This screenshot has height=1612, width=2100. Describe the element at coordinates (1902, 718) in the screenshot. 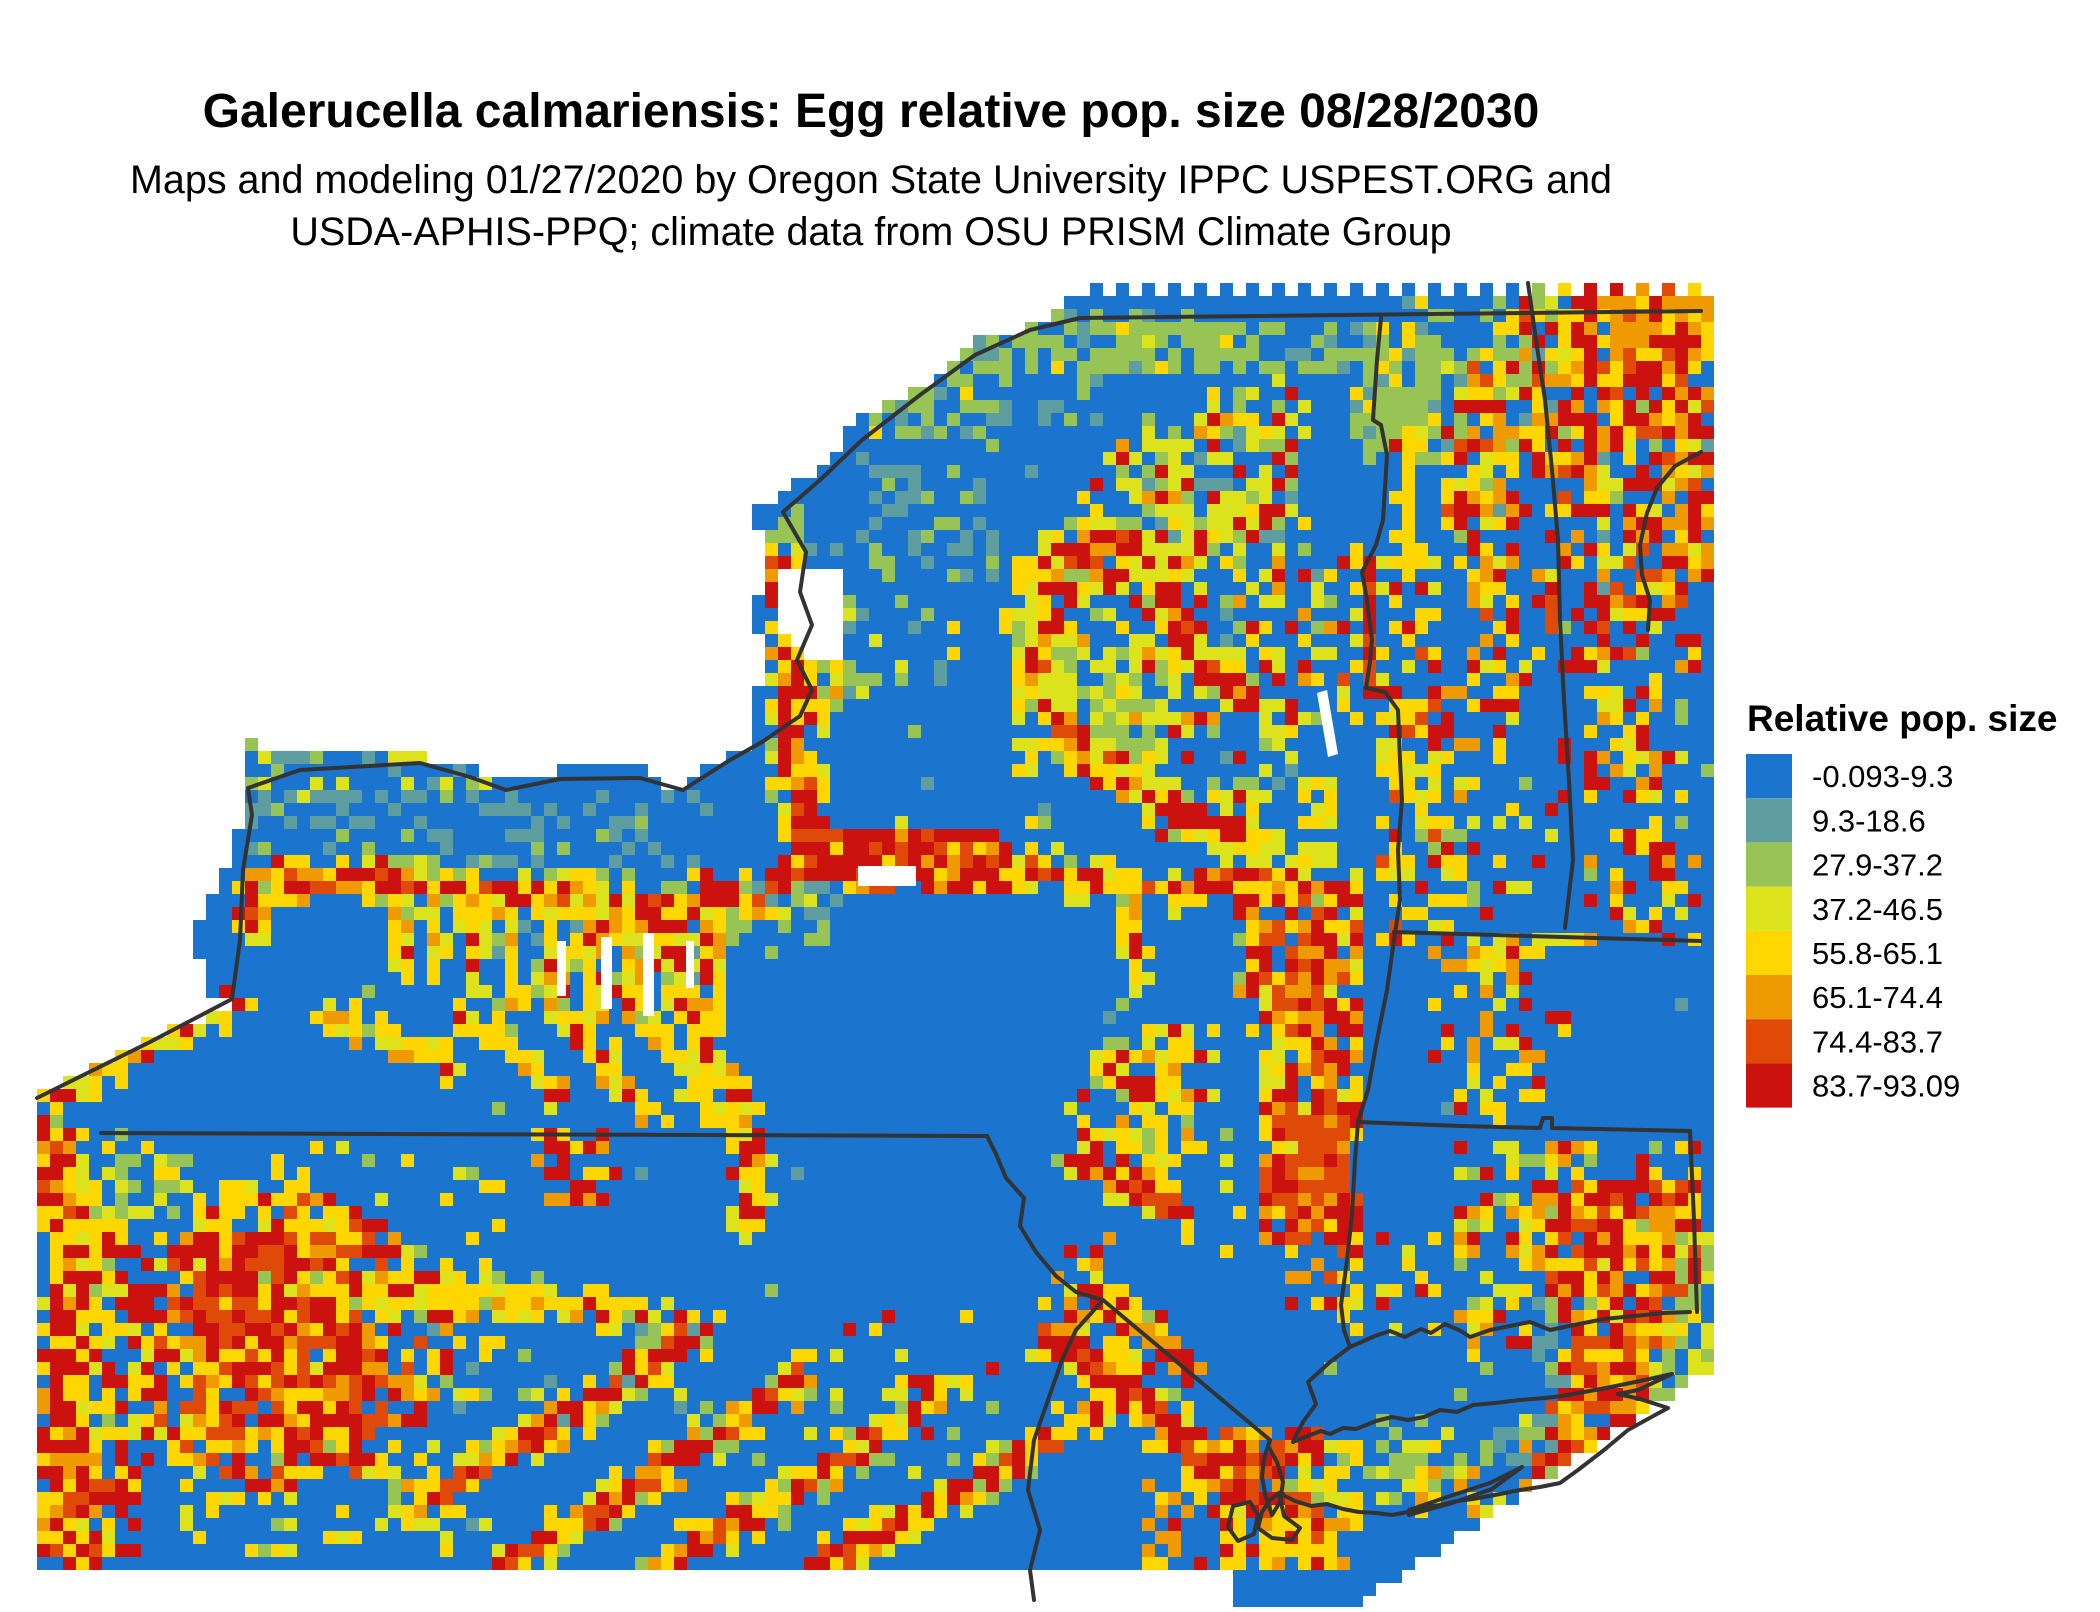

I see `svg-text: Relative pop. size` at that location.